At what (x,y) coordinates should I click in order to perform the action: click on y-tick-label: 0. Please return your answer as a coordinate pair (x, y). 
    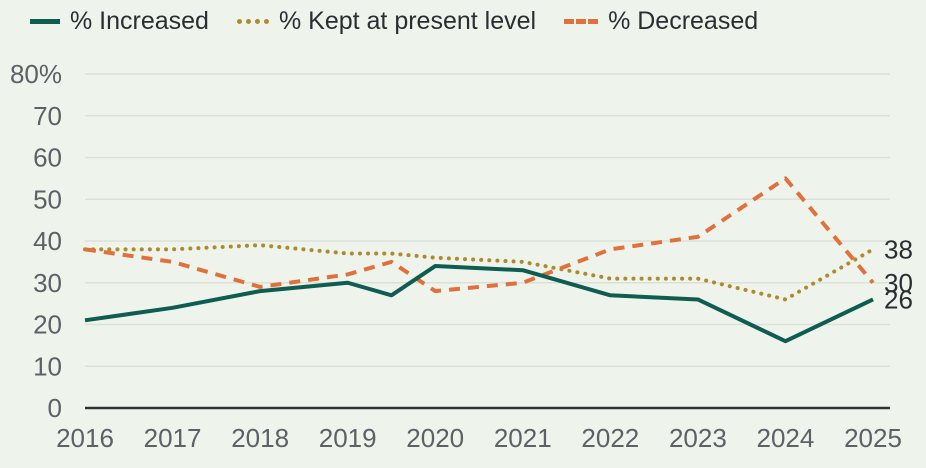
    Looking at the image, I should click on (55, 408).